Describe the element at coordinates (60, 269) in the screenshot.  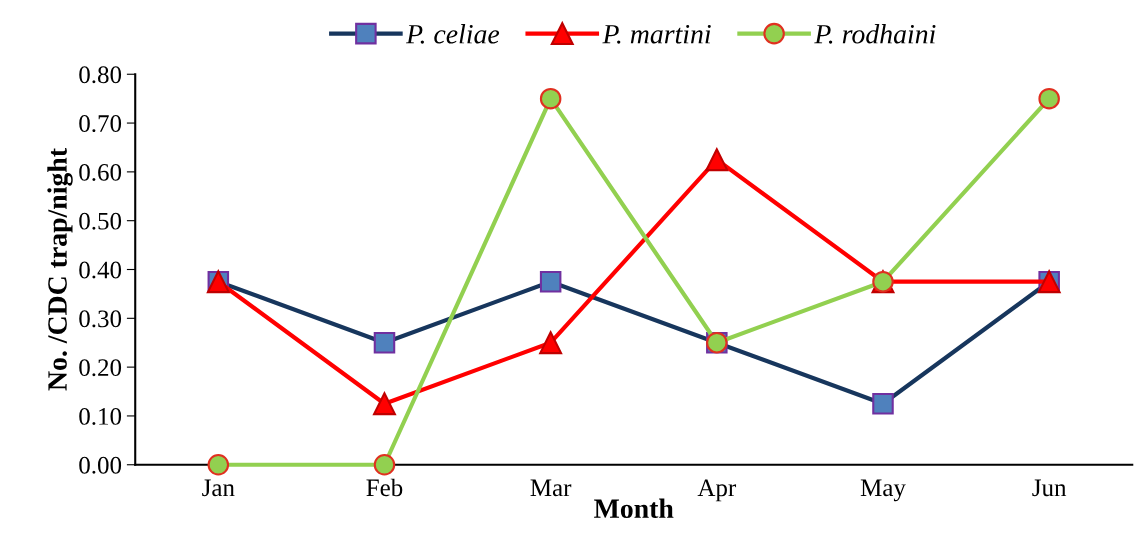
I see `y-axis-title: No. /CDC trap/night` at that location.